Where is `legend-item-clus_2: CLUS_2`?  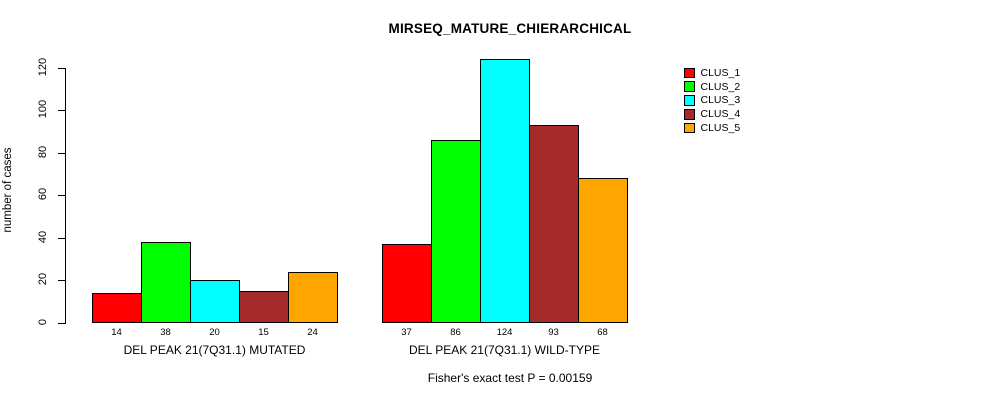
legend-item-clus_2: CLUS_2 is located at coordinates (712, 87).